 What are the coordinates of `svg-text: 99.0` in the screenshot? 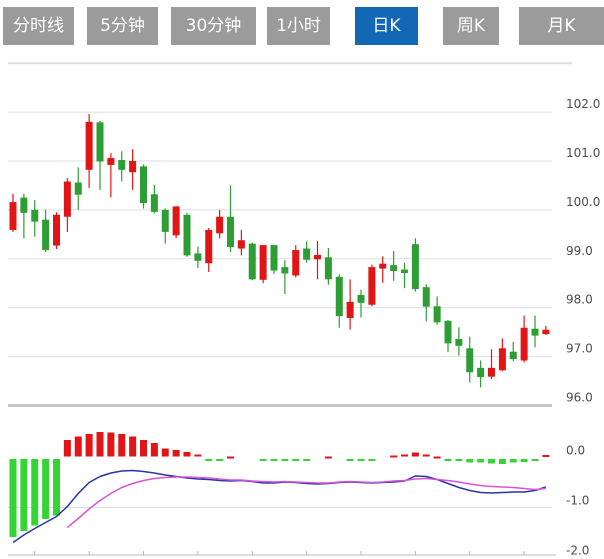 It's located at (579, 251).